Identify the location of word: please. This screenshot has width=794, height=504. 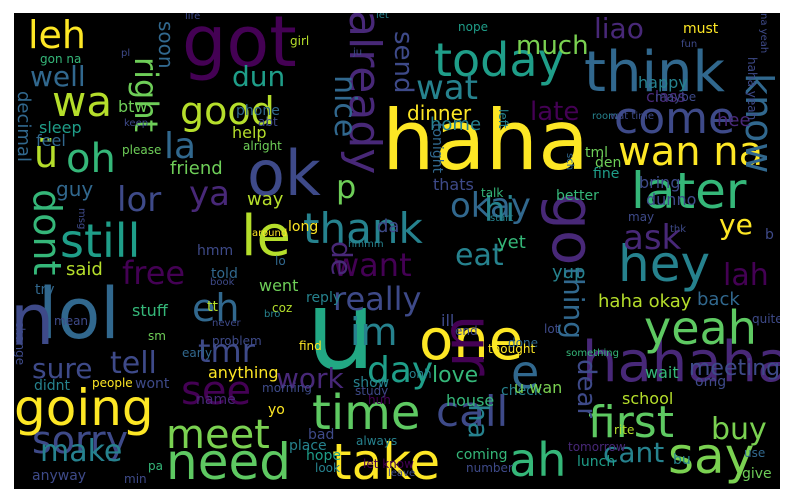
(142, 150).